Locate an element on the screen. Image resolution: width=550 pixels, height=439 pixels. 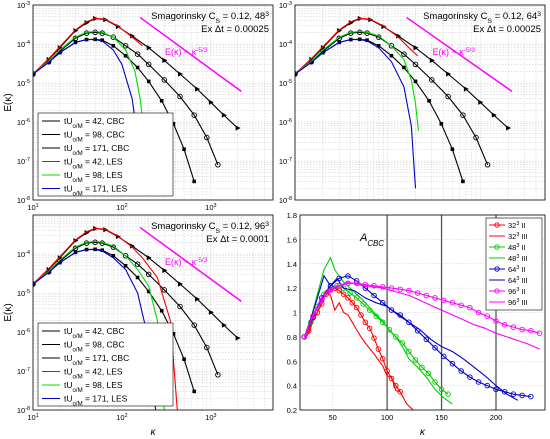
y-tick-label: 0.8 is located at coordinates (292, 337).